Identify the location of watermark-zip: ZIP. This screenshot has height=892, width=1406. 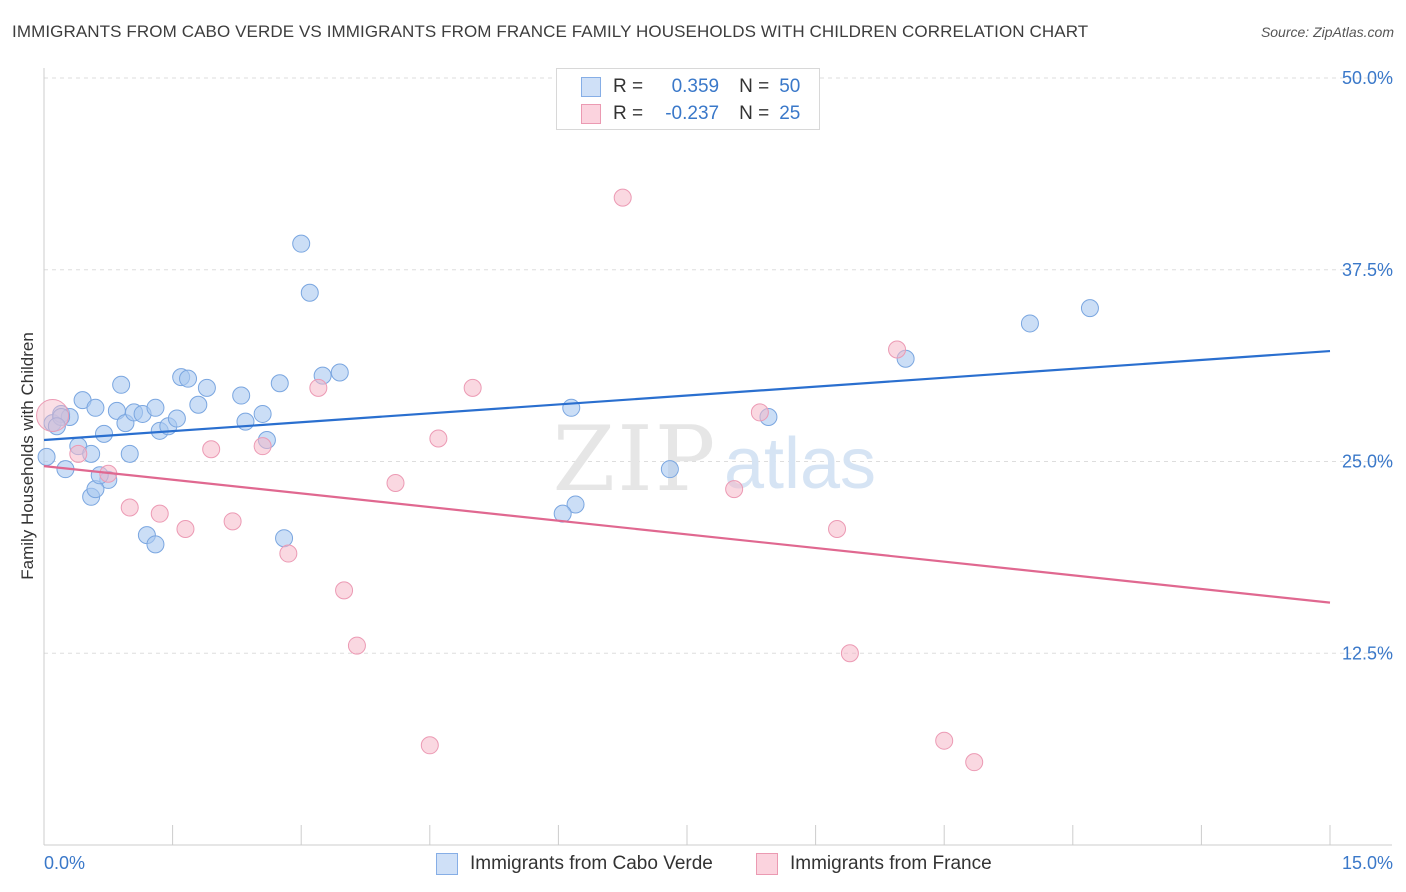
(635, 459).